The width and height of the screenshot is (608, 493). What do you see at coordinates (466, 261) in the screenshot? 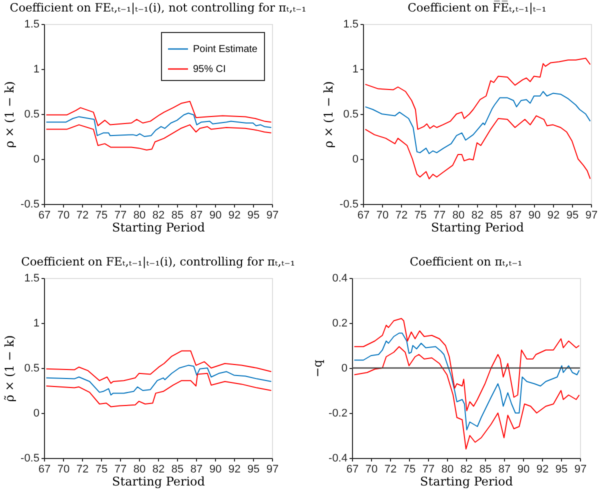
I see `chart-title: Coefficient on πₜ,ₜ₋₁` at bounding box center [466, 261].